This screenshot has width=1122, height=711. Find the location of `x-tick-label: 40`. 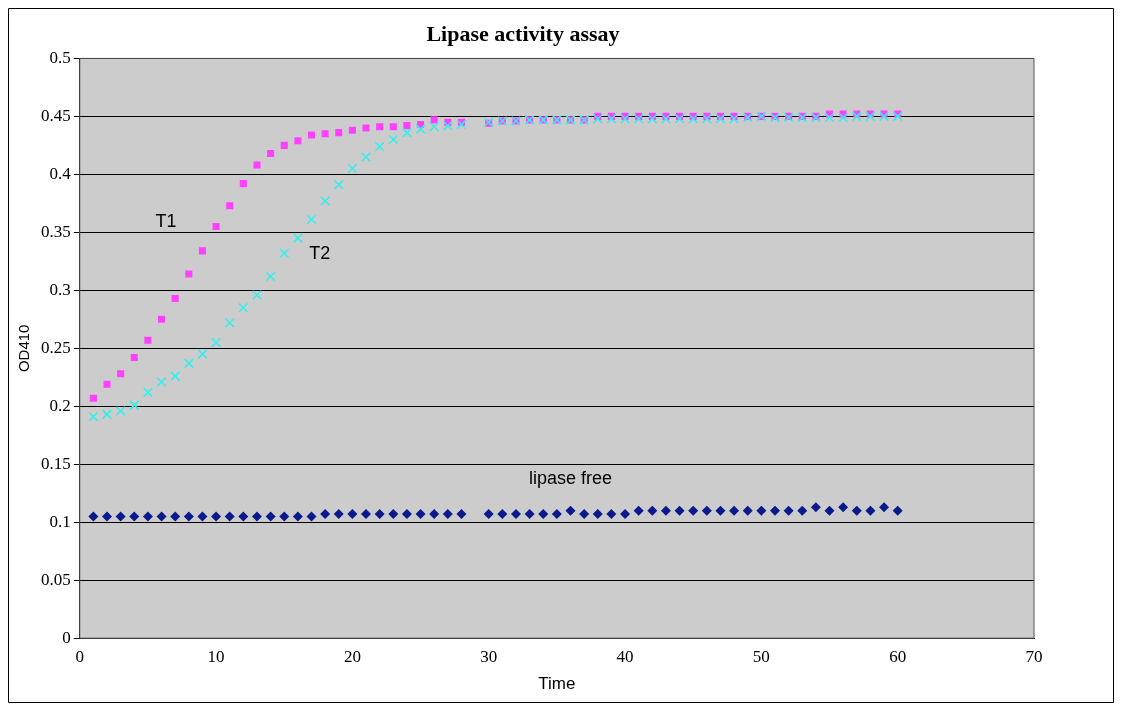

x-tick-label: 40 is located at coordinates (625, 656).